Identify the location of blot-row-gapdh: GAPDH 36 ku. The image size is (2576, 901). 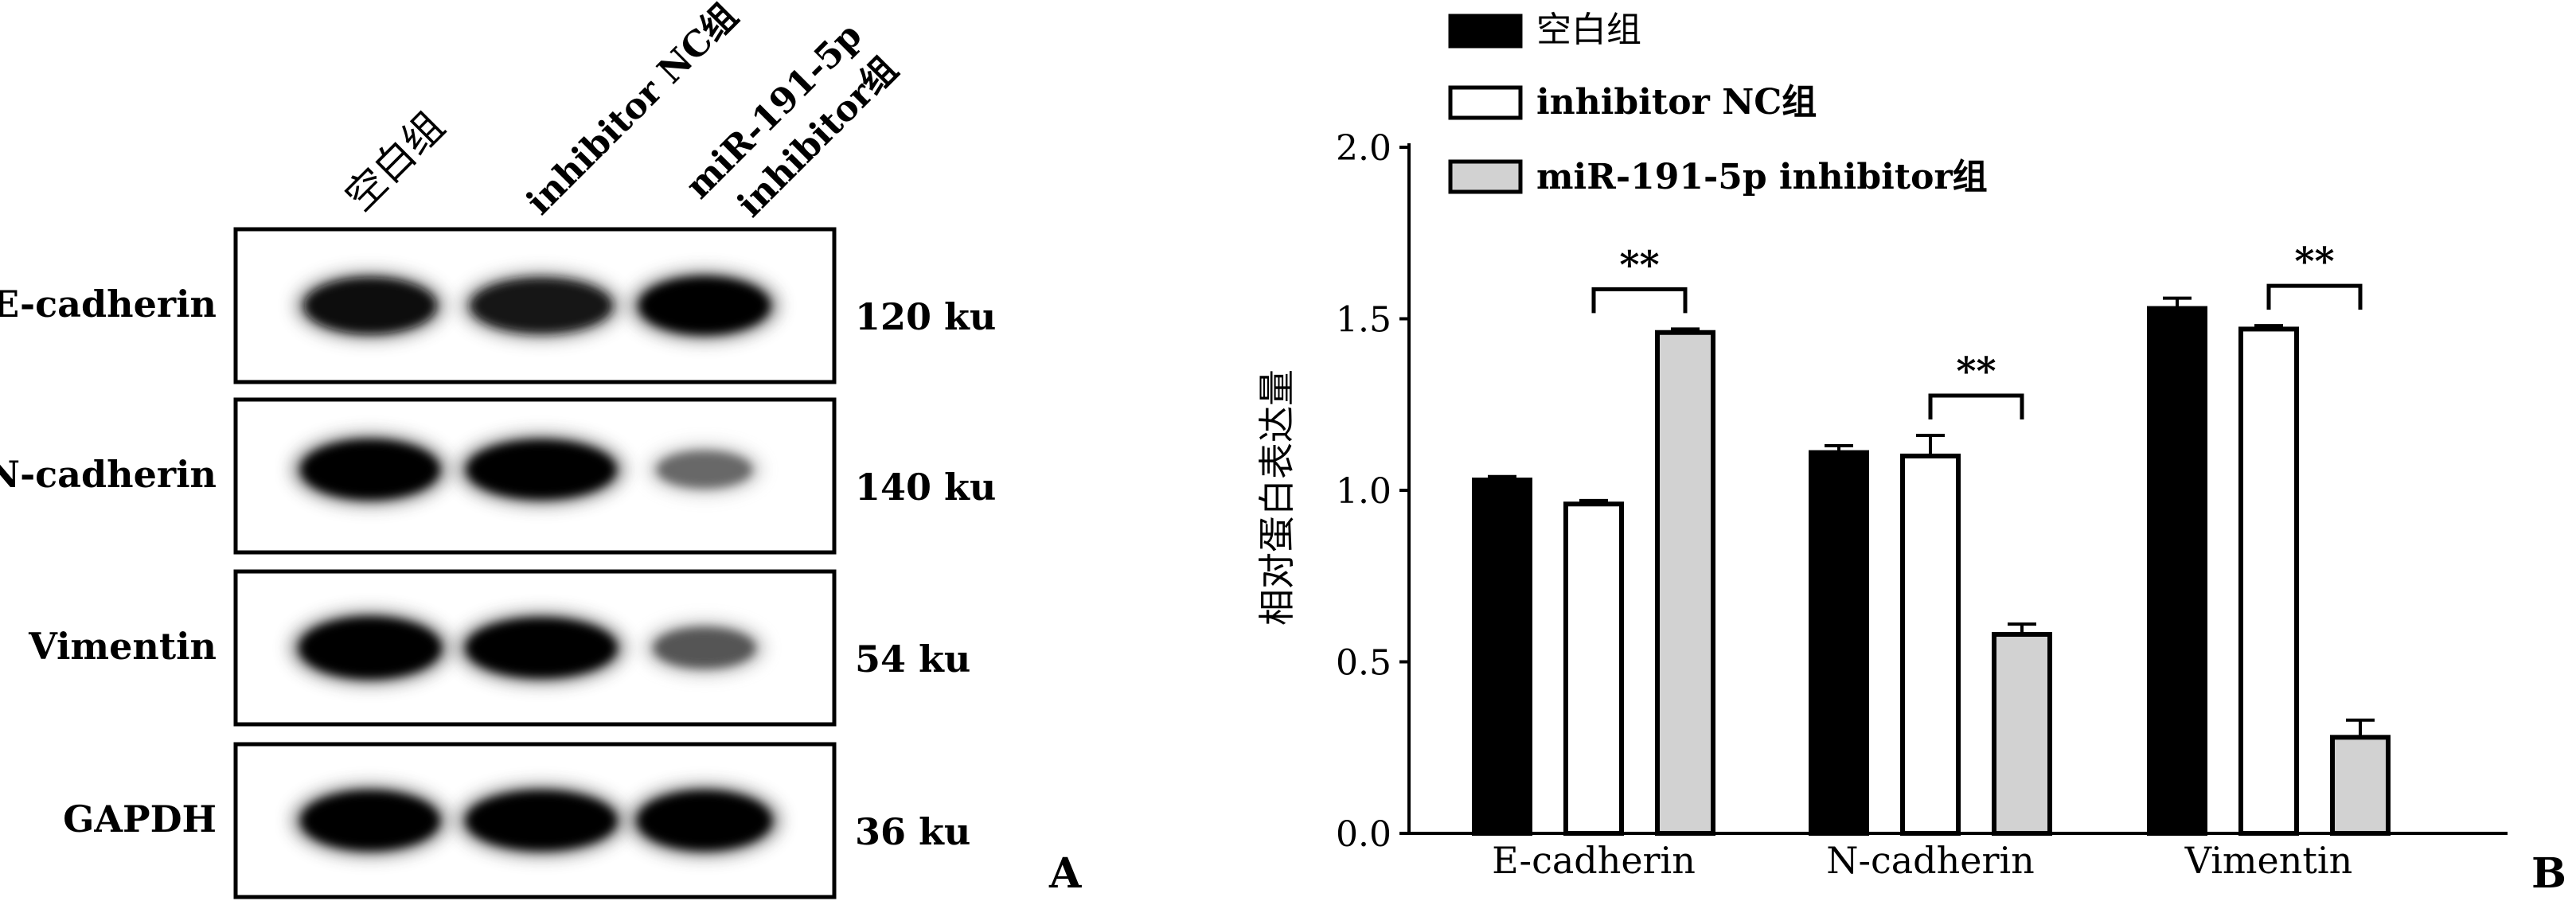
(516, 821).